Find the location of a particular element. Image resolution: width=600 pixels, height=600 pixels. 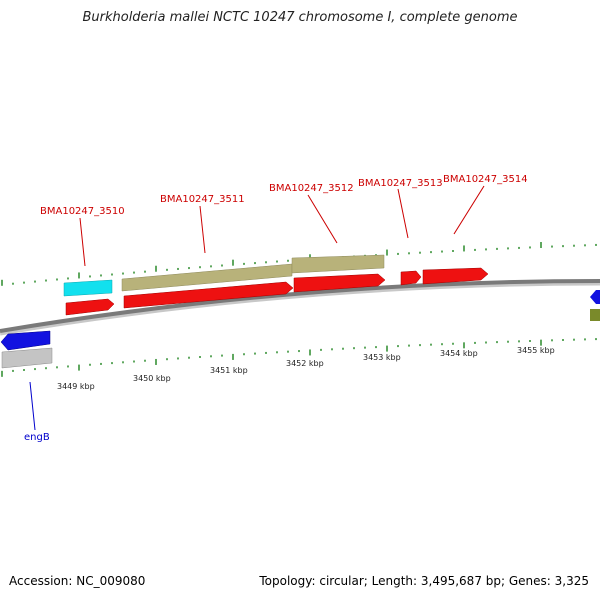

genome-backbone is located at coordinates (300, 306).